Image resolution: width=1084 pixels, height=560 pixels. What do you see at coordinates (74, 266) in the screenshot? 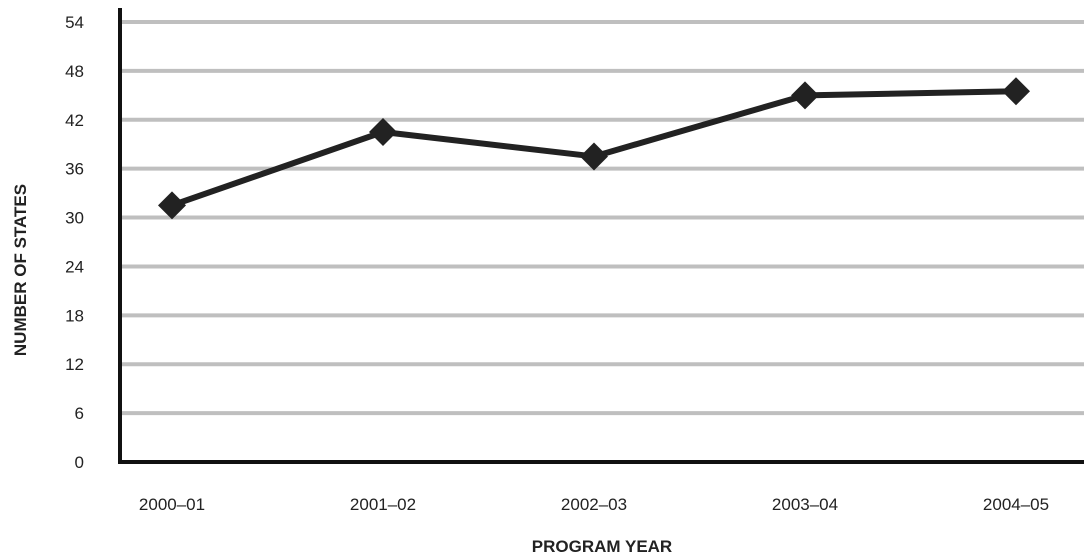
I see `y-tick-label: 24` at bounding box center [74, 266].